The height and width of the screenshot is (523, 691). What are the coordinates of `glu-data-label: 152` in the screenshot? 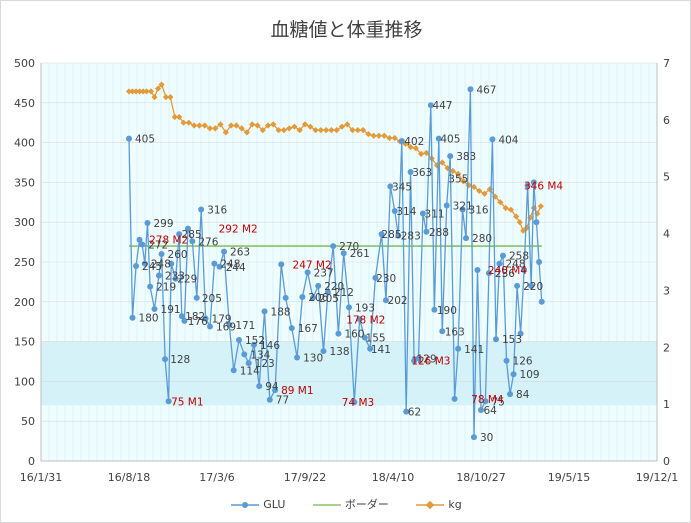 It's located at (255, 341).